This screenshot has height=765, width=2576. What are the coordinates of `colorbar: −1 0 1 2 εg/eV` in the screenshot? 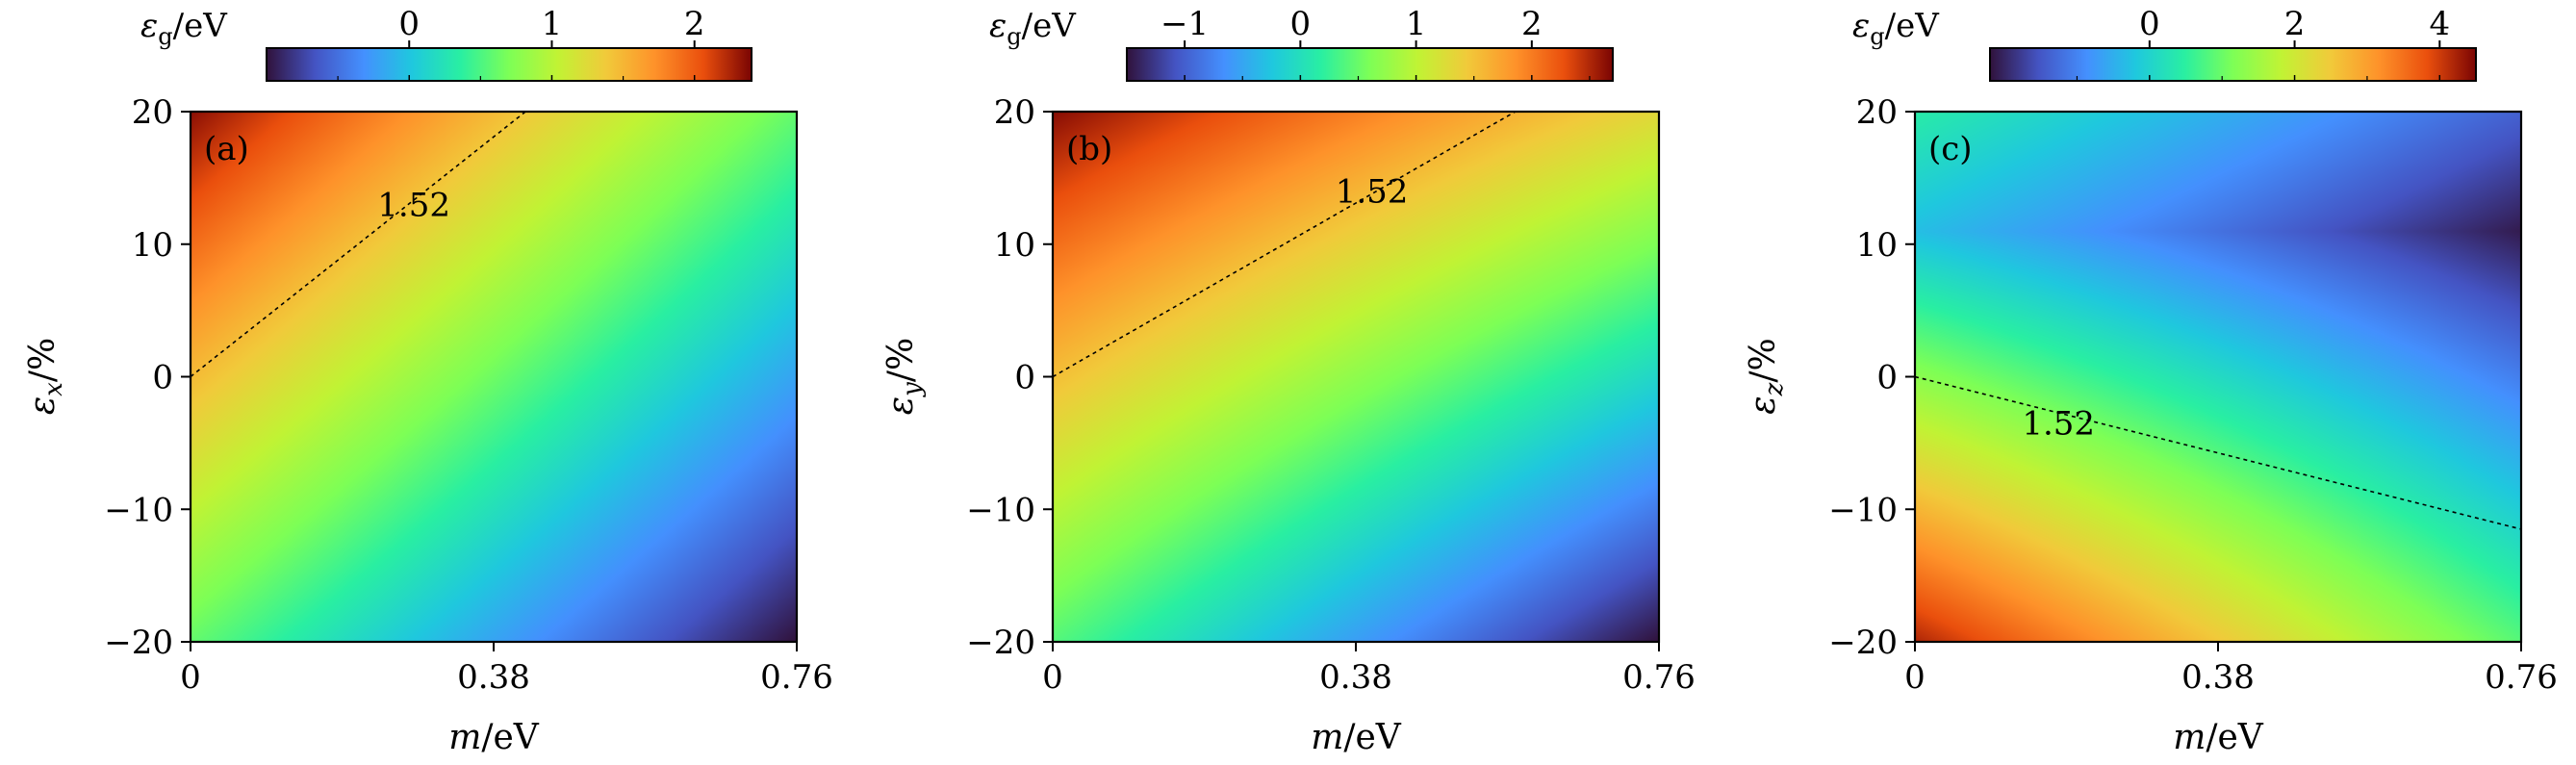 It's located at (1301, 44).